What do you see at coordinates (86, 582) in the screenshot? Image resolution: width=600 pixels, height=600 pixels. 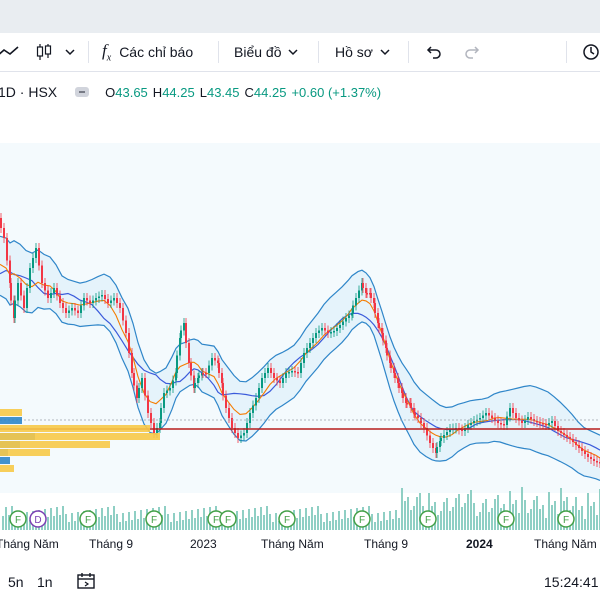 I see `calendar-icon` at bounding box center [86, 582].